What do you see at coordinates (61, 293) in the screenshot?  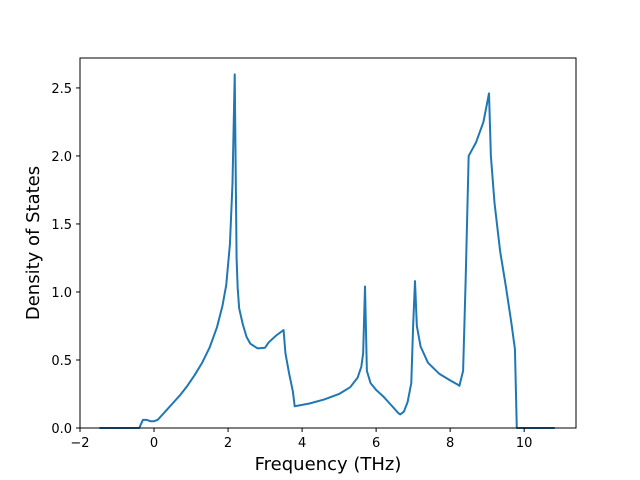 I see `y-tick-label: 1.0` at bounding box center [61, 293].